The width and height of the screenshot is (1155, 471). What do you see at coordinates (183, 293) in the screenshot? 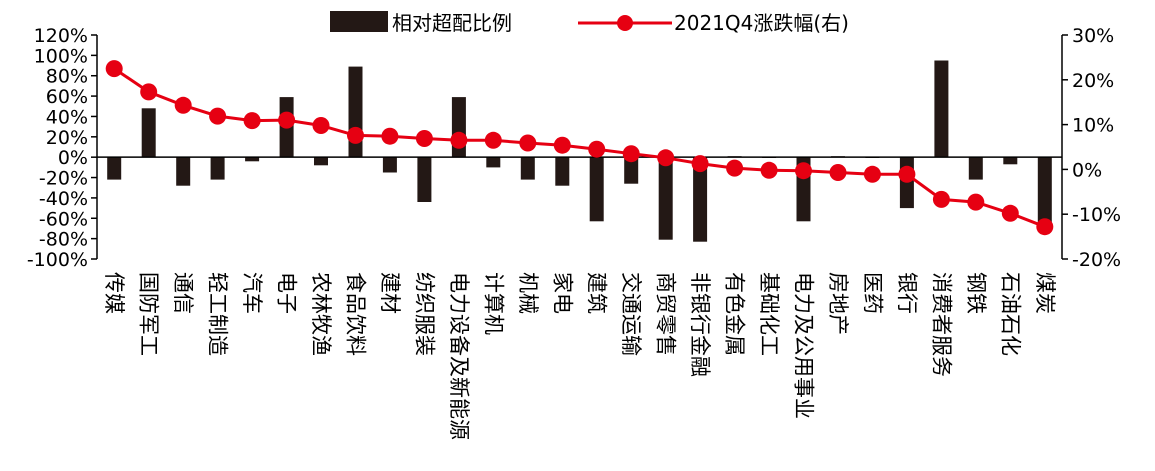
I see `category-label-3: 通信` at bounding box center [183, 293].